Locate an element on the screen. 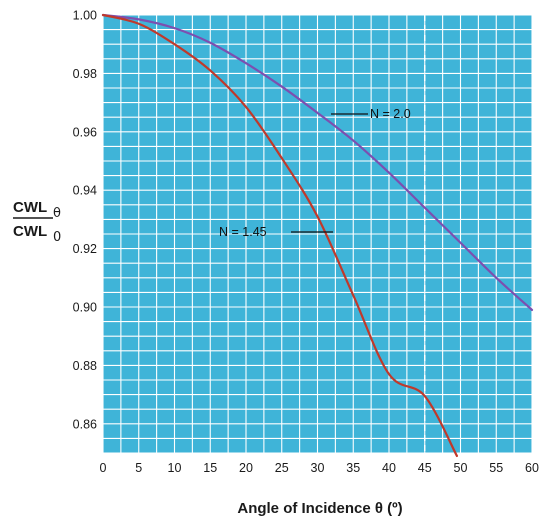 The height and width of the screenshot is (526, 539). x-tick-label: 15 is located at coordinates (210, 468).